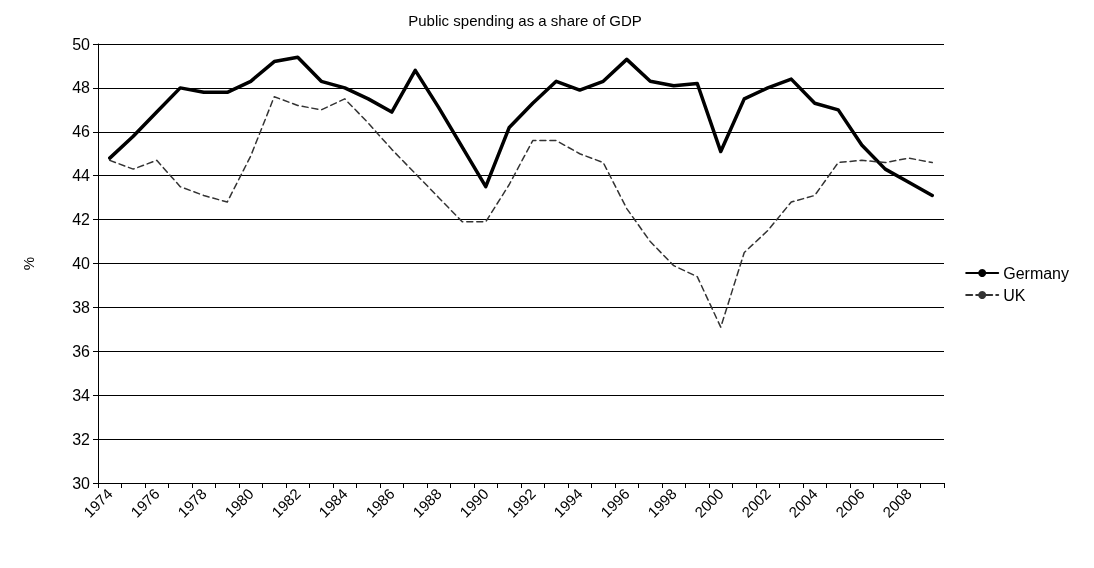  Describe the element at coordinates (81, 132) in the screenshot. I see `y-tick-label: 46` at that location.